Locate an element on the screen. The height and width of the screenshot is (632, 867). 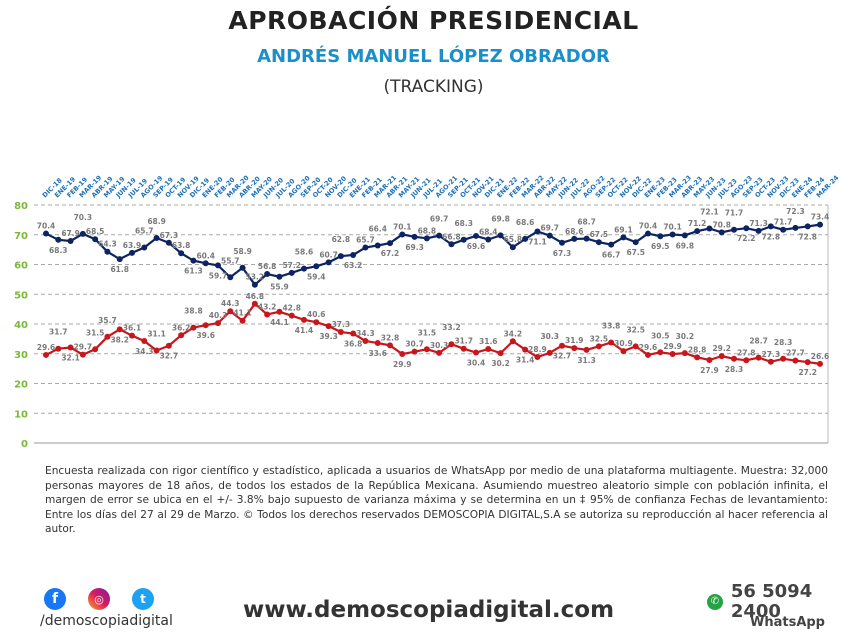
data-label: 65.8 is located at coordinates (513, 239).